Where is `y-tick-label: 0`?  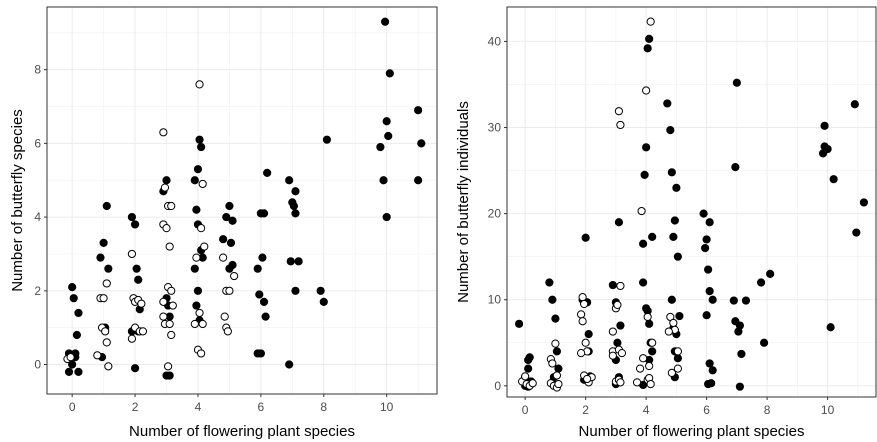 y-tick-label: 0 is located at coordinates (497, 386).